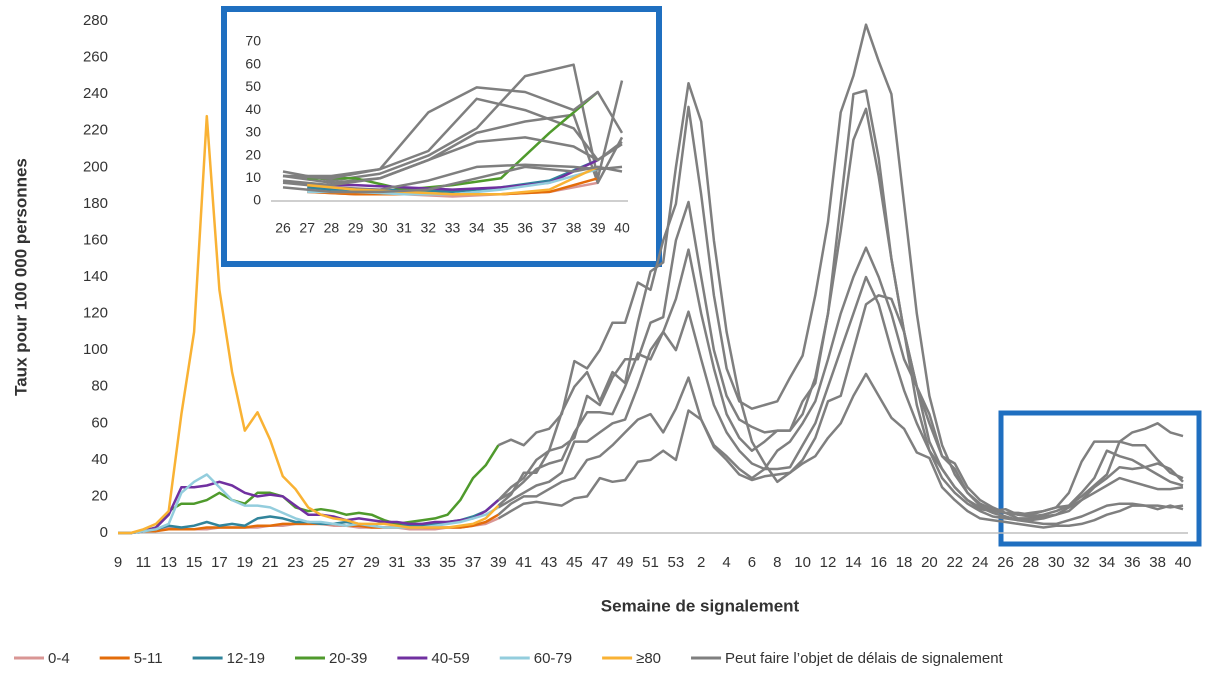 This screenshot has width=1228, height=676. Describe the element at coordinates (95, 276) in the screenshot. I see `y-tick-label: 140` at that location.